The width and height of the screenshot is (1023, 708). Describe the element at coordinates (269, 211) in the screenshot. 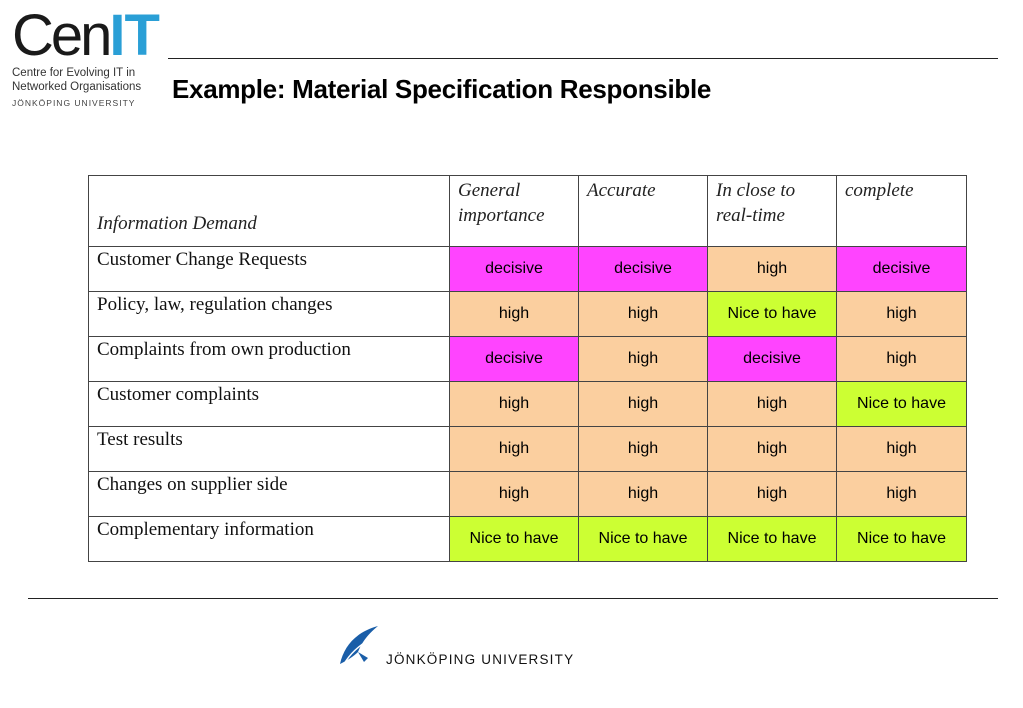

I see `column-header: Information Demand` at that location.